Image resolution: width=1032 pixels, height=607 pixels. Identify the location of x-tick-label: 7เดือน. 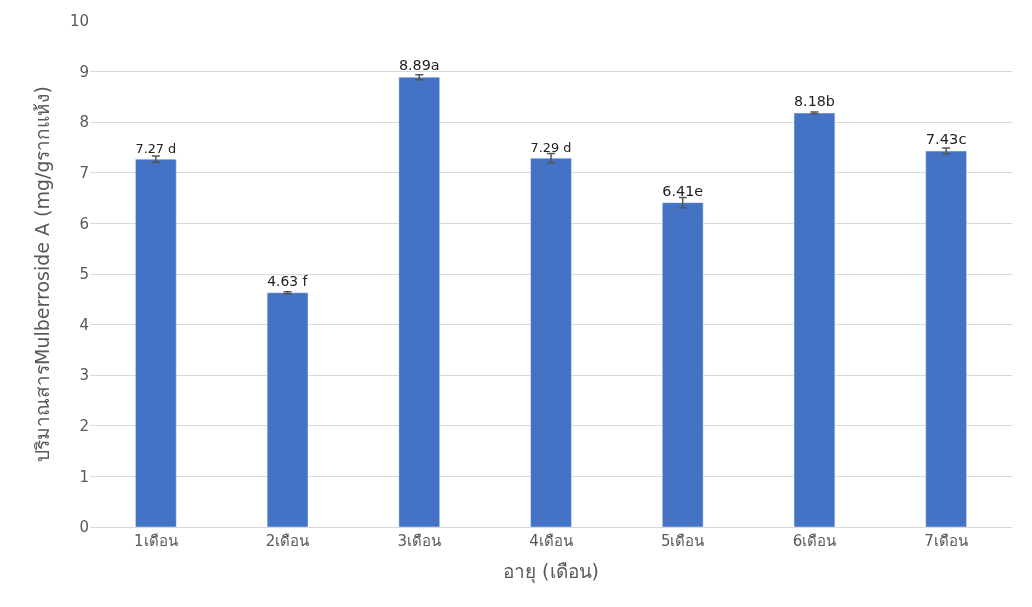
(946, 541).